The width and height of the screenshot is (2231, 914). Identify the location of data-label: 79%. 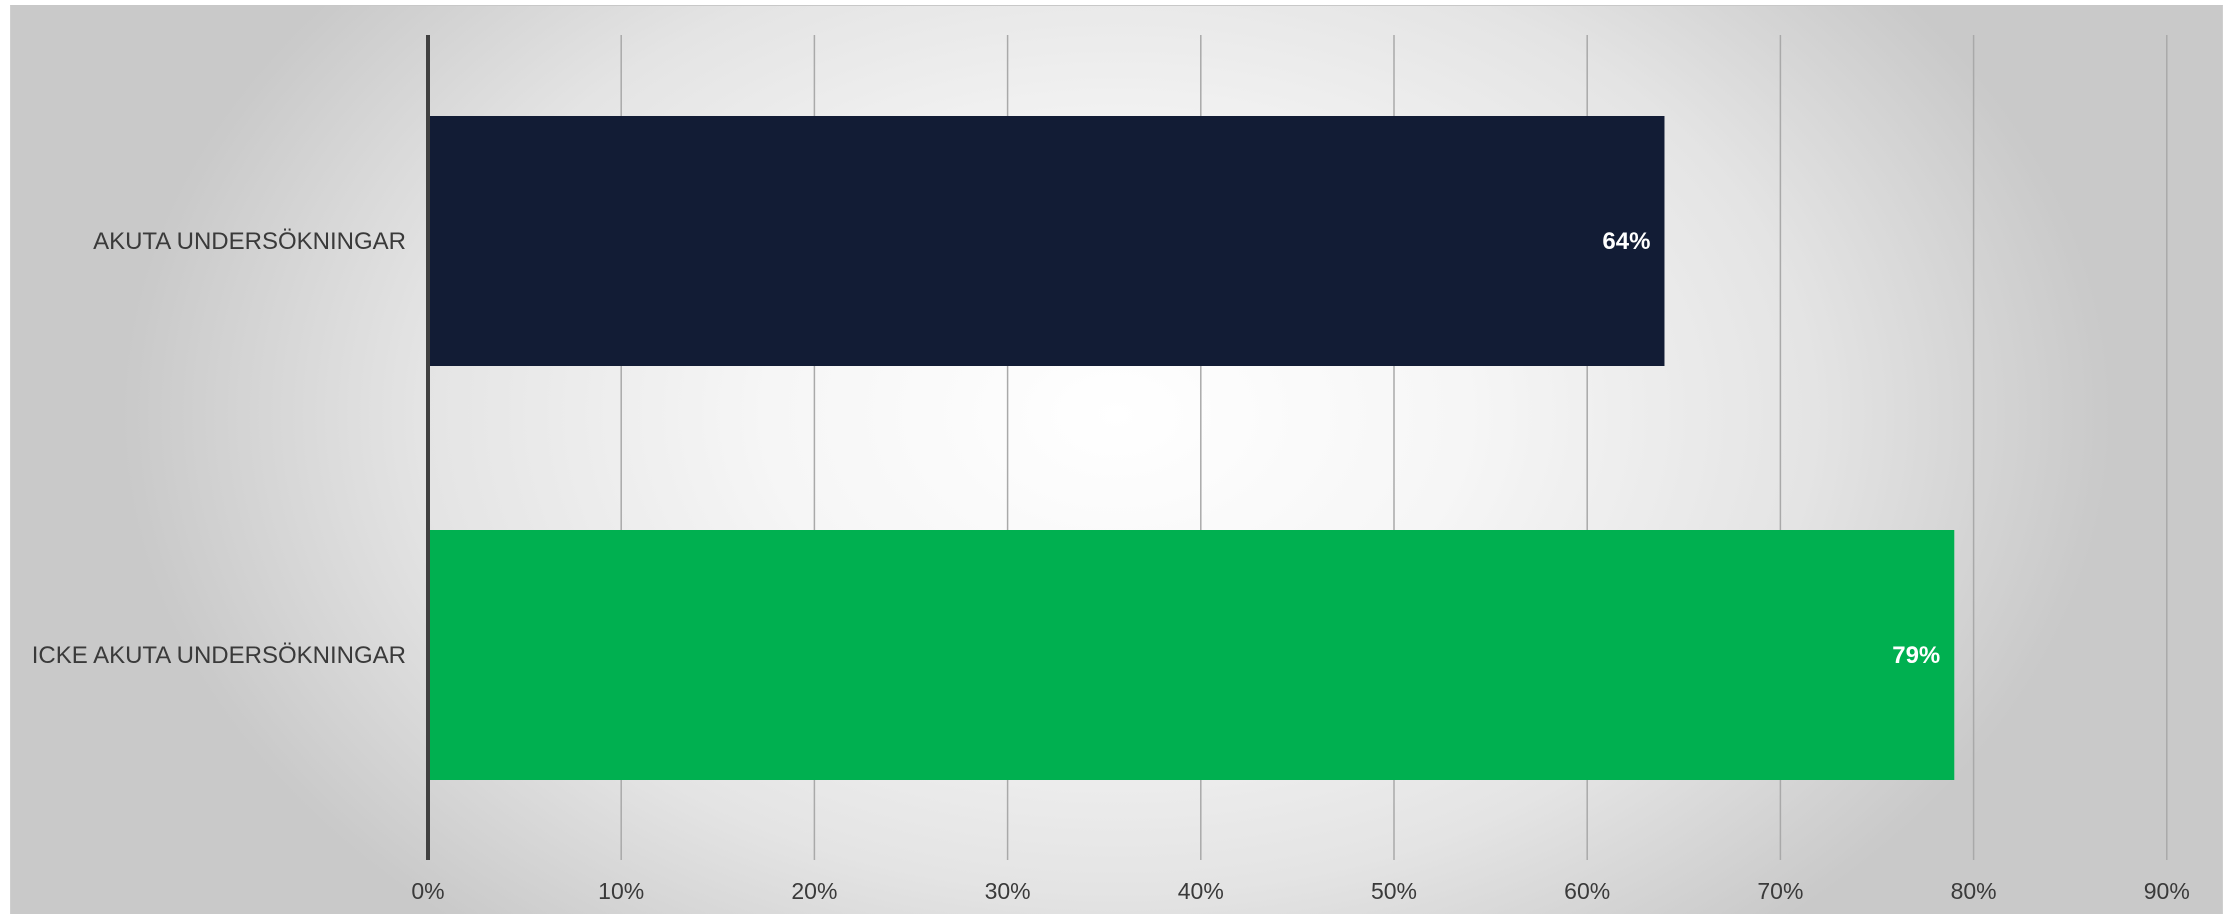
(1916, 655).